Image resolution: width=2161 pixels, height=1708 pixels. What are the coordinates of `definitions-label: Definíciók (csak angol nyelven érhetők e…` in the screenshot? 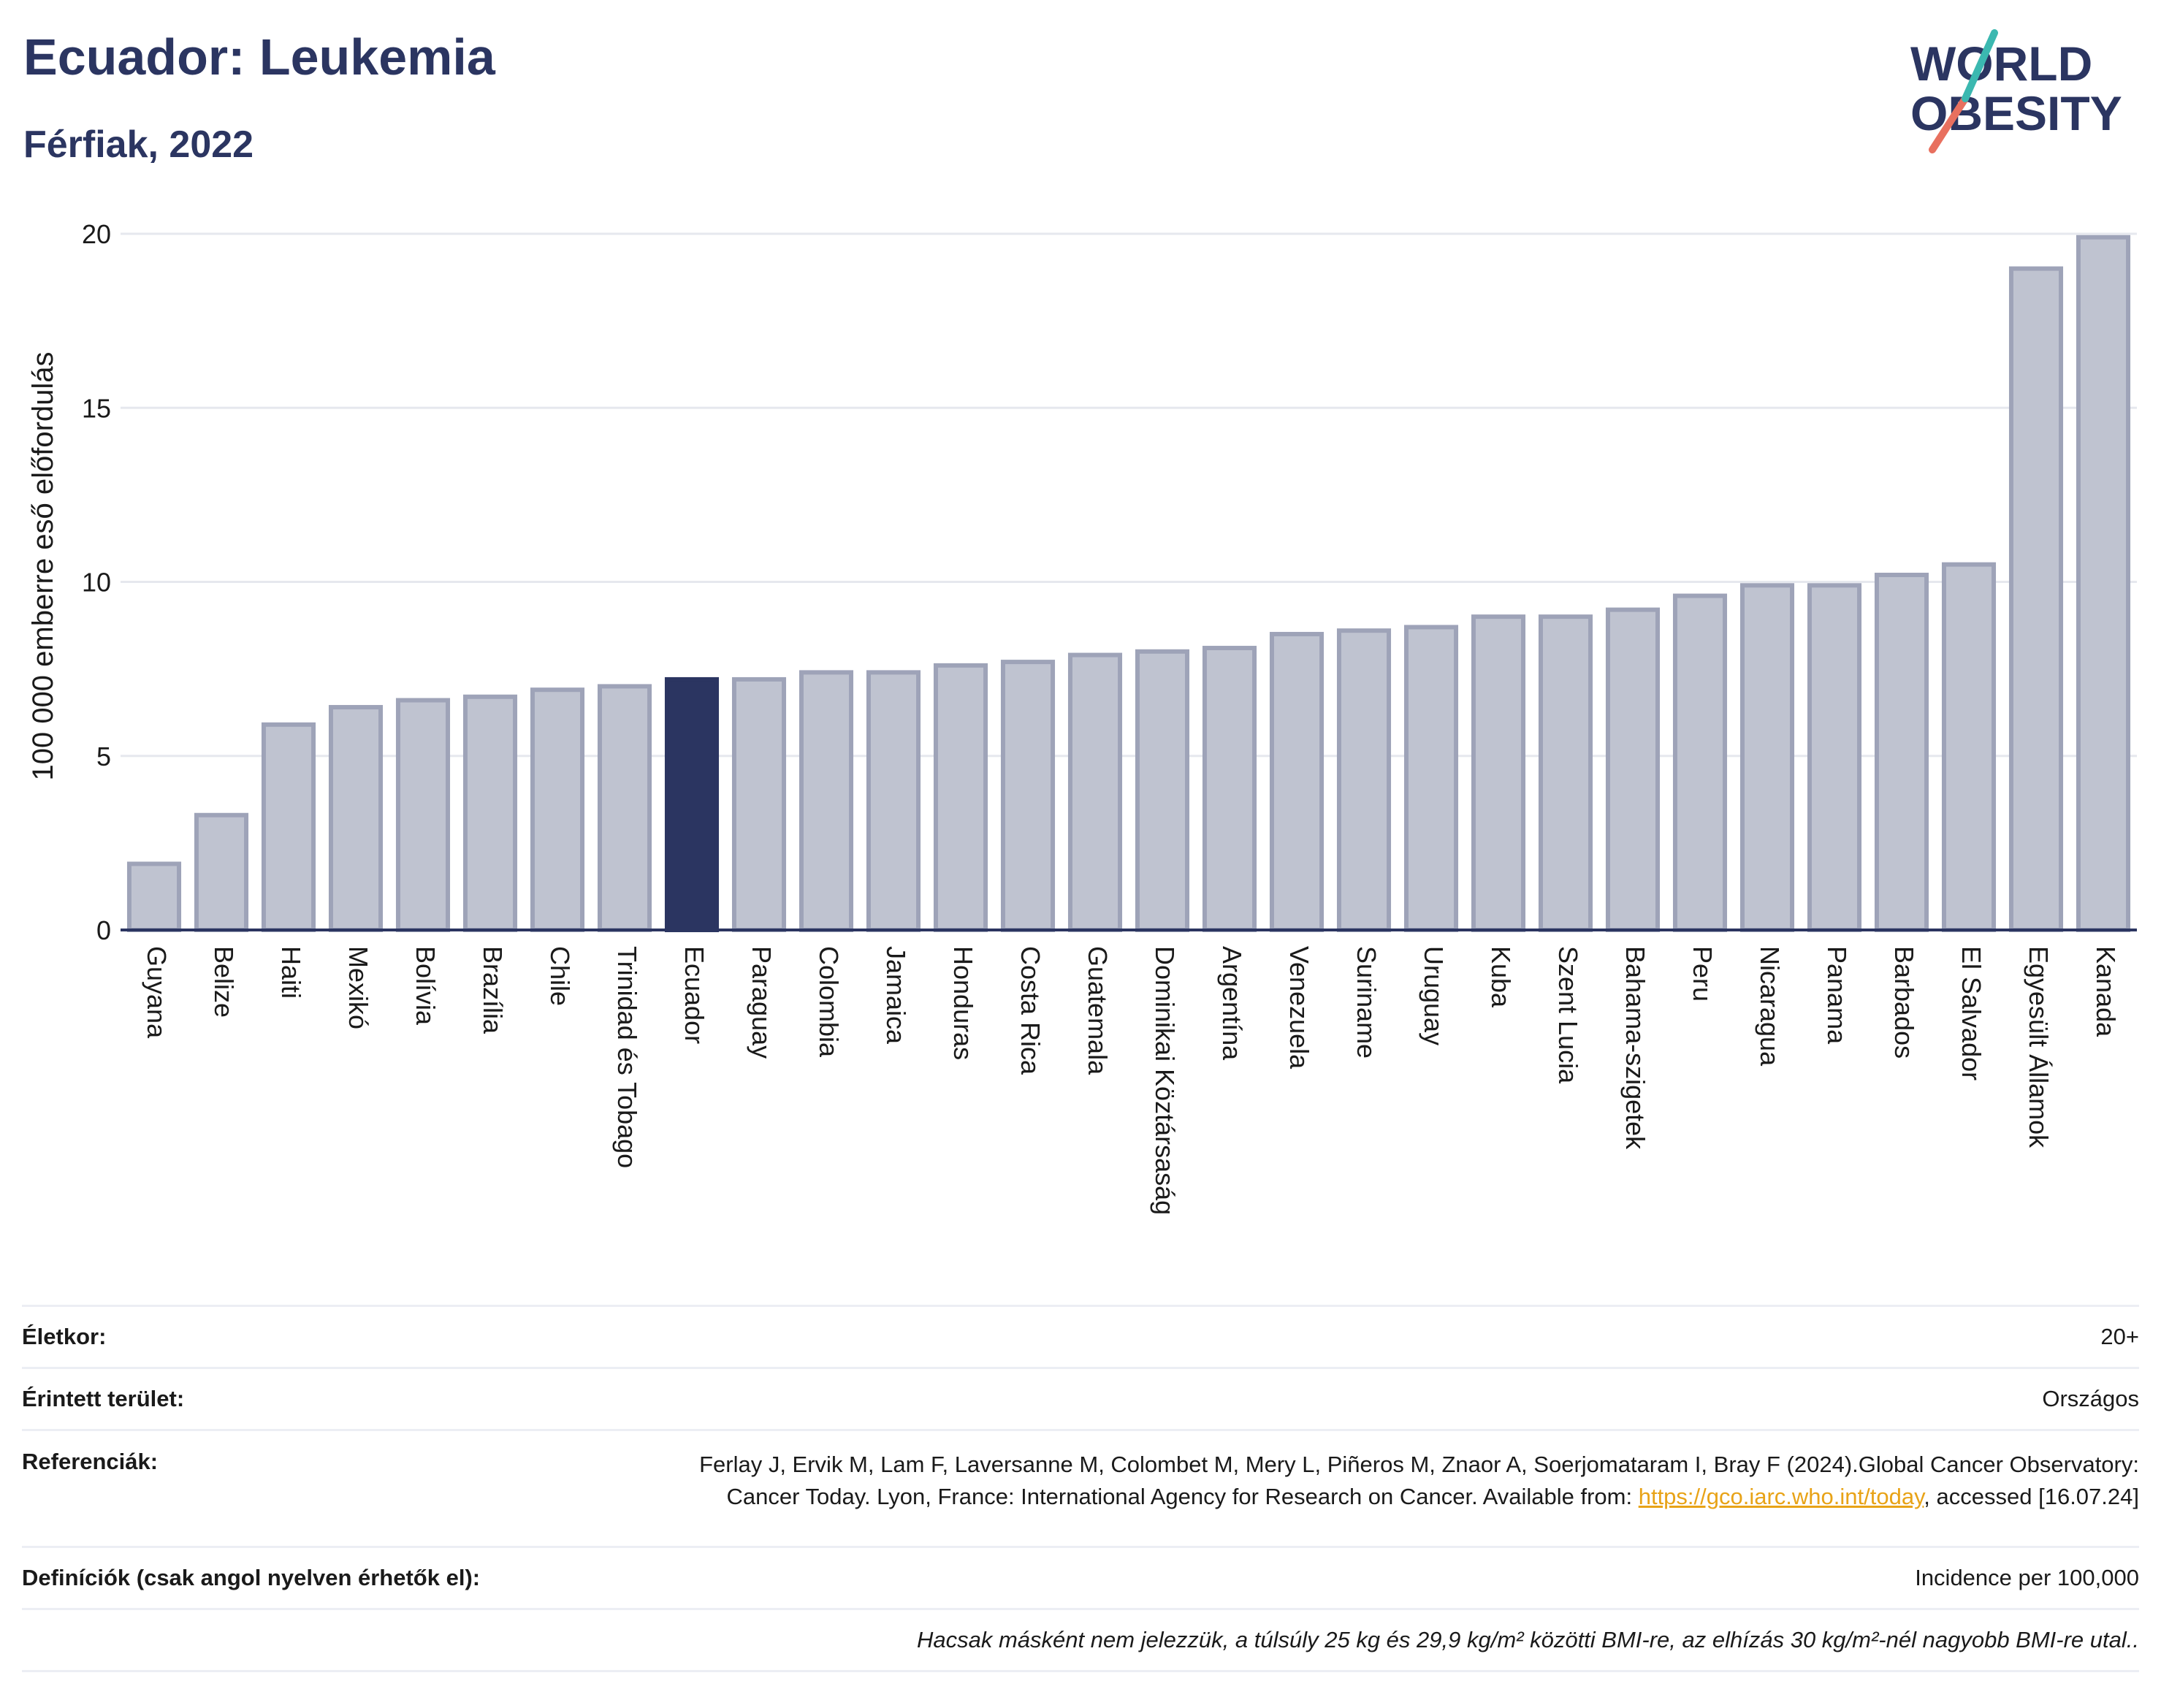 It's located at (251, 1577).